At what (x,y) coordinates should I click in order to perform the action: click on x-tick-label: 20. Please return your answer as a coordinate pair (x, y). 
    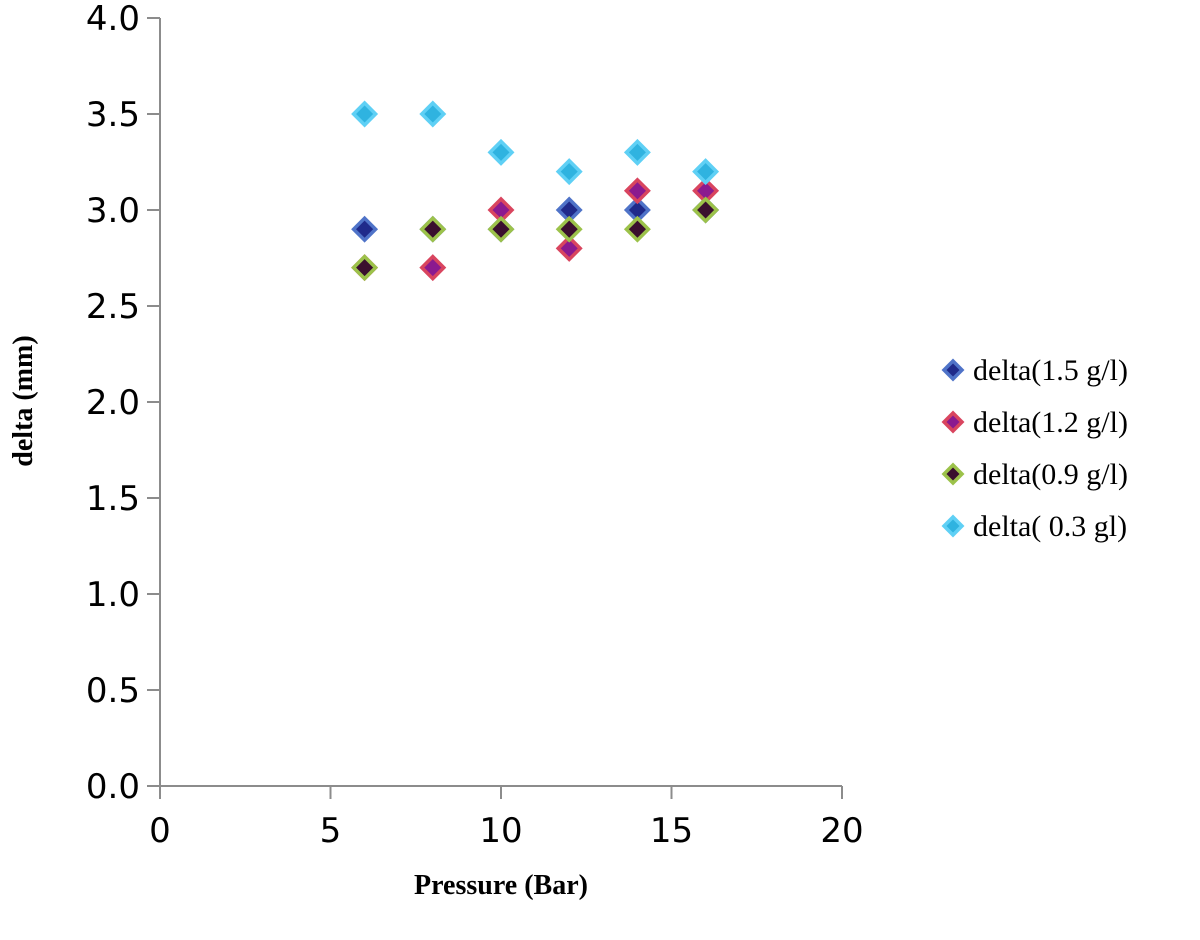
    Looking at the image, I should click on (841, 831).